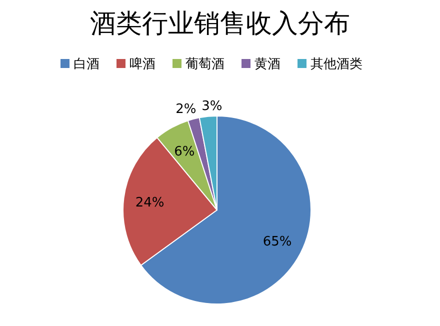  I want to click on chart-title: 酒类行业销售收入分布, so click(220, 24).